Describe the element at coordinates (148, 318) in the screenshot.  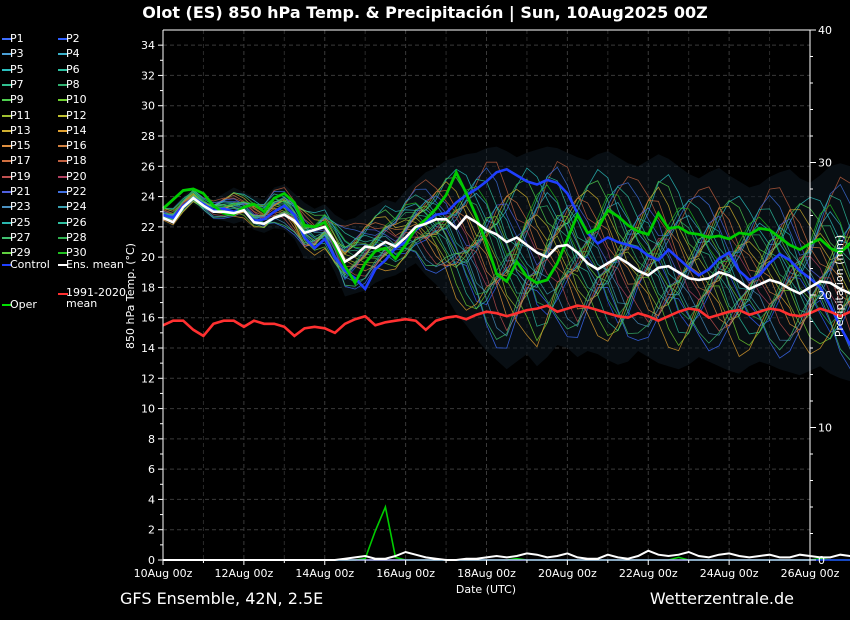
I see `y-left-tick-label: 16` at that location.